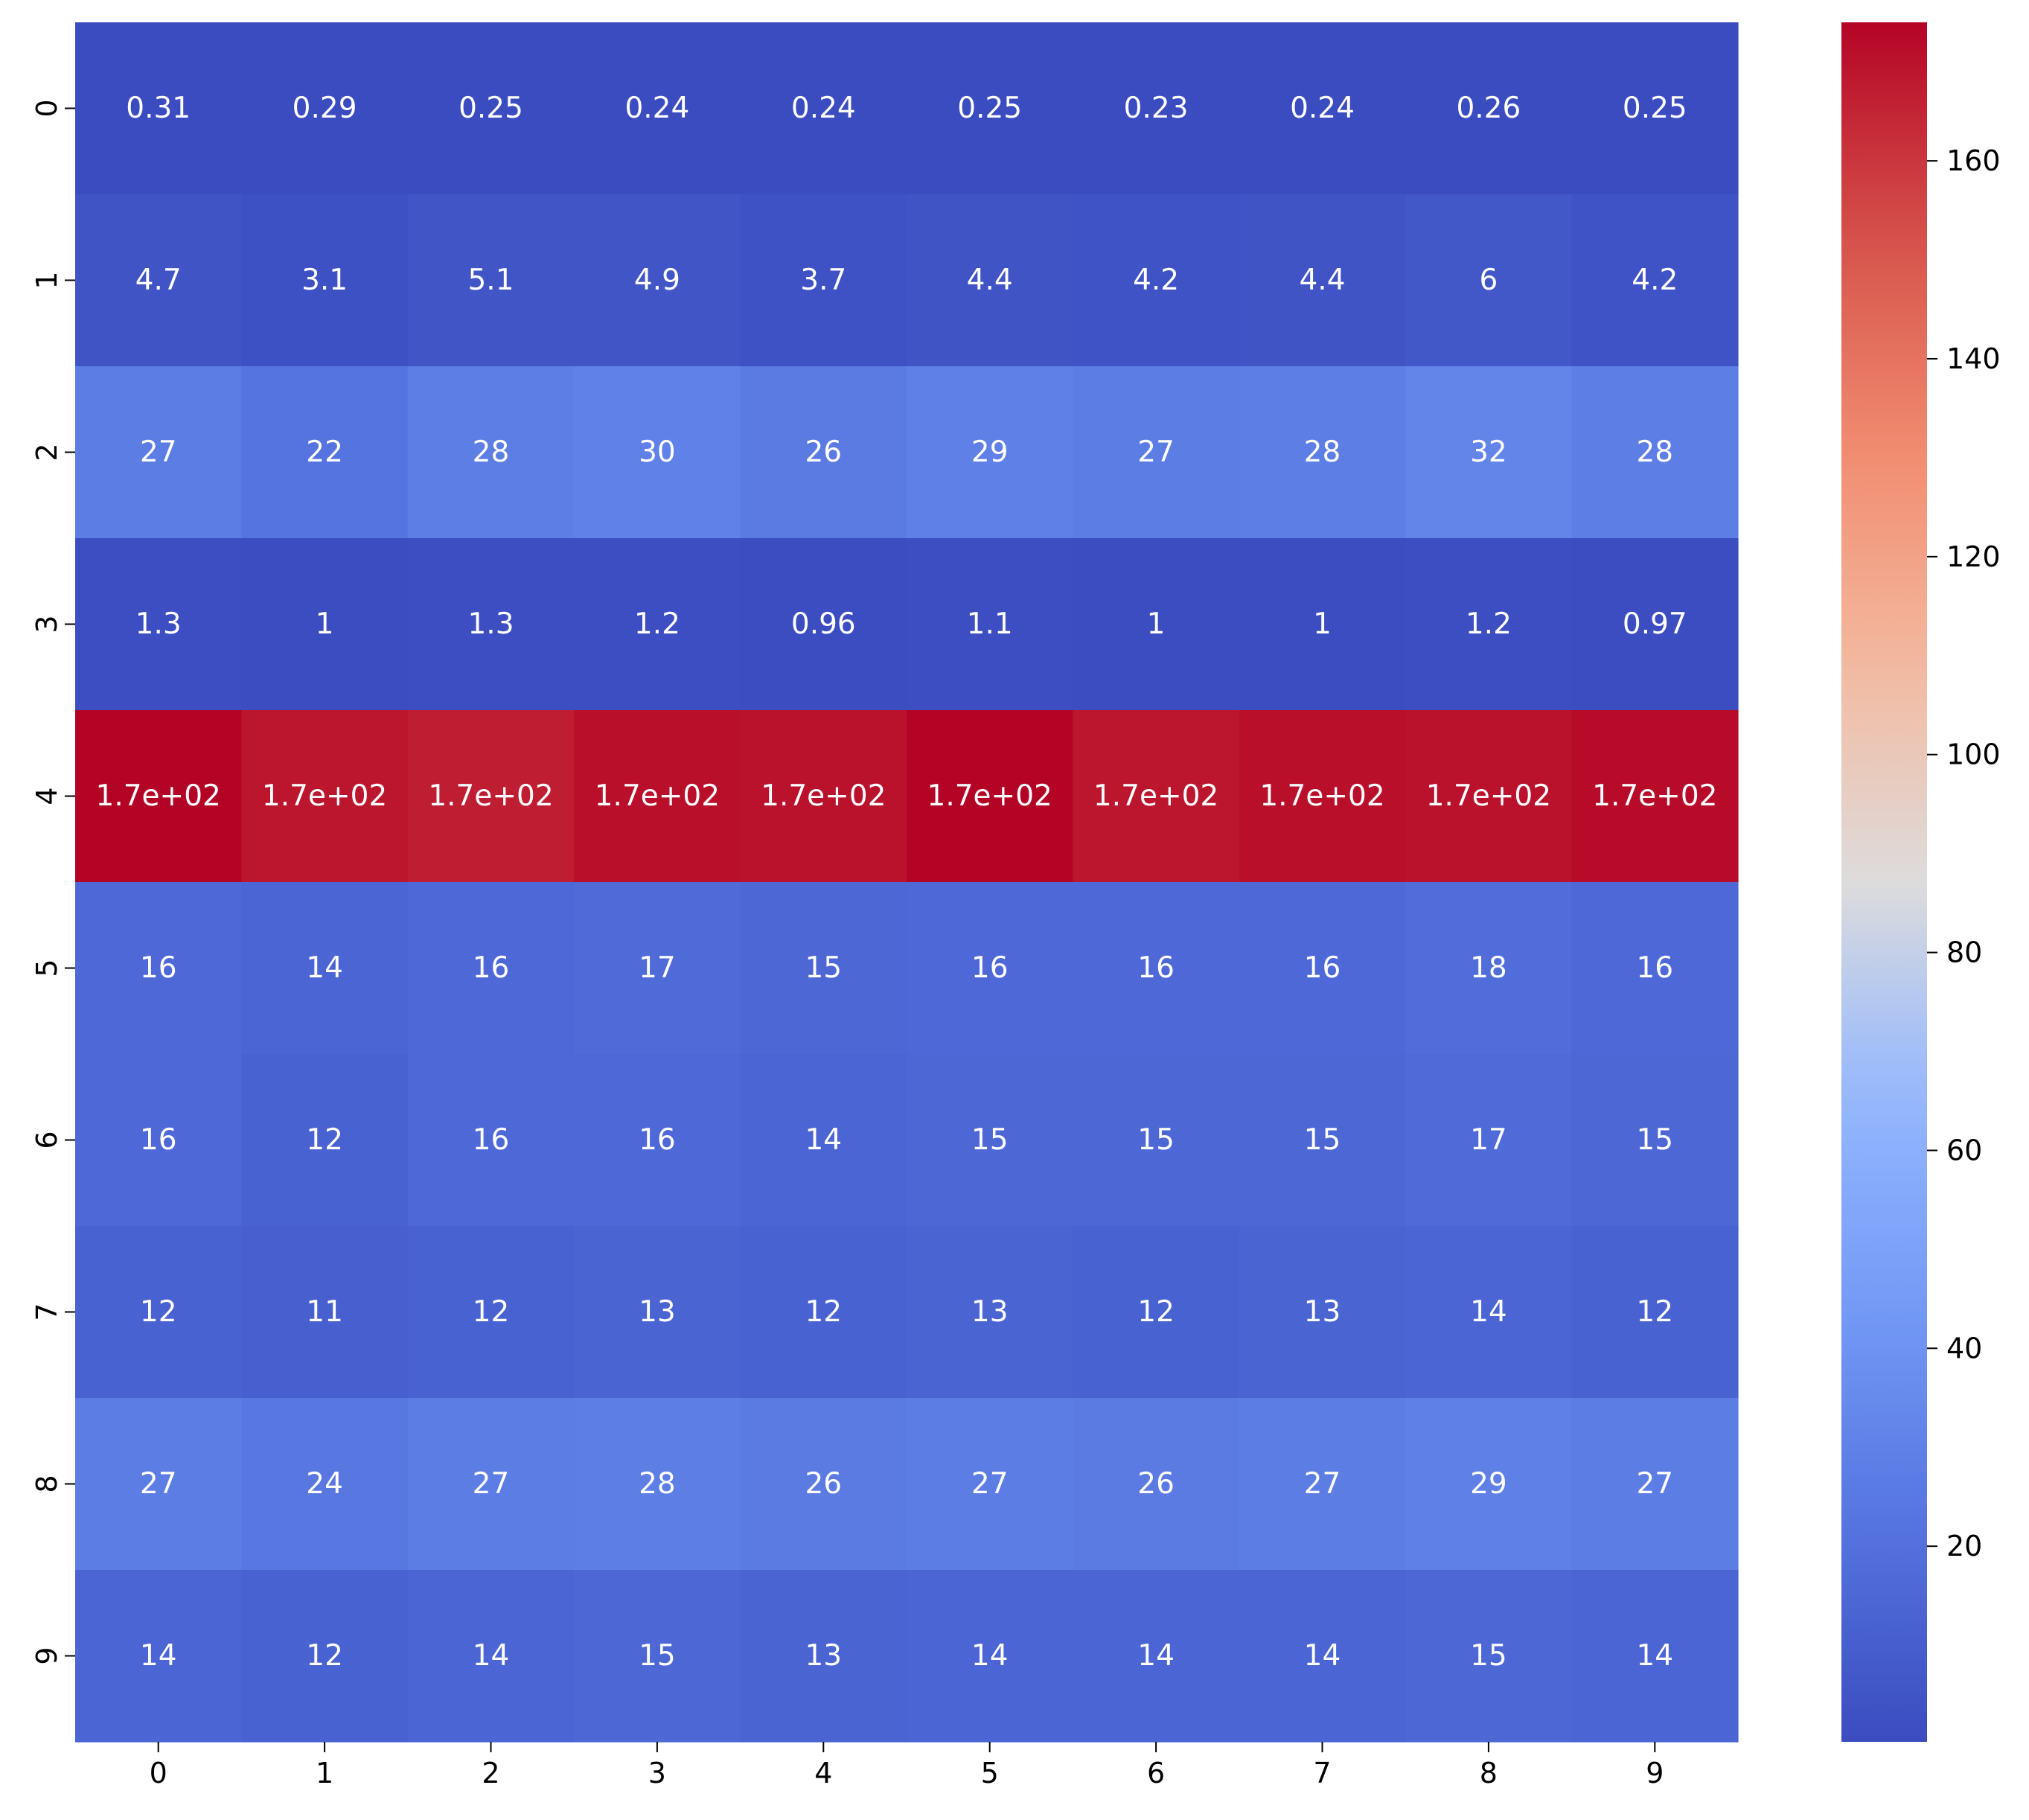  I want to click on cell-annotation-7-3: 13, so click(657, 1312).